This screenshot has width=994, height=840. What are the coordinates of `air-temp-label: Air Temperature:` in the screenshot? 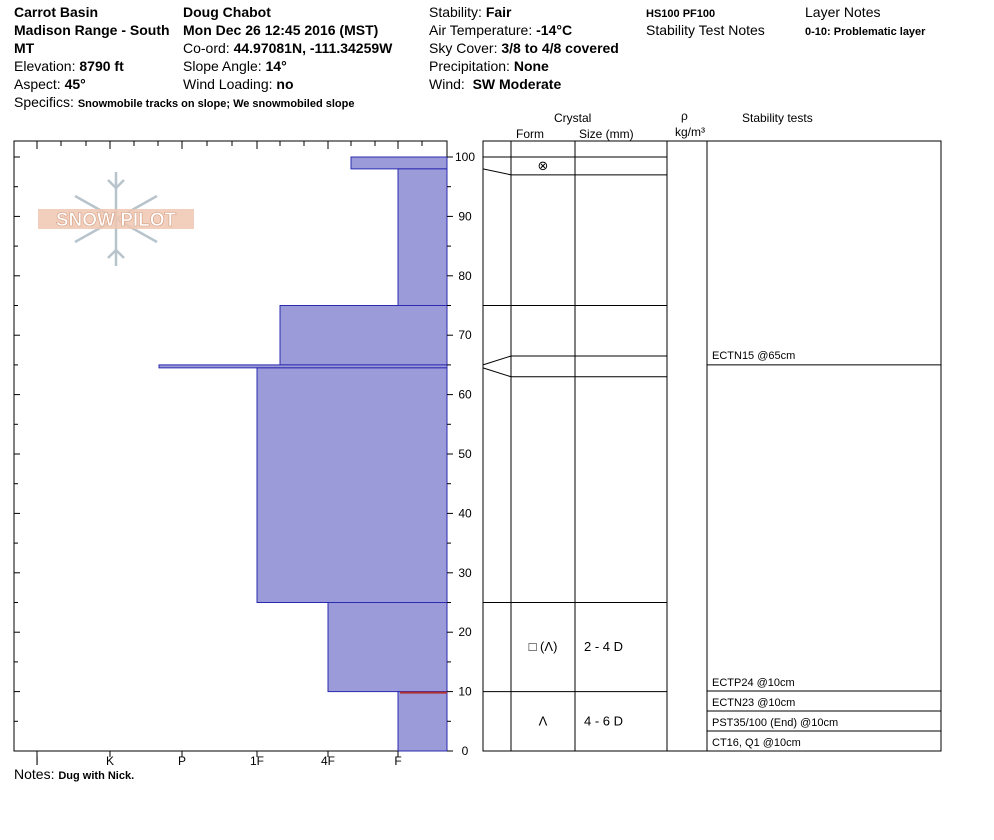 It's located at (481, 30).